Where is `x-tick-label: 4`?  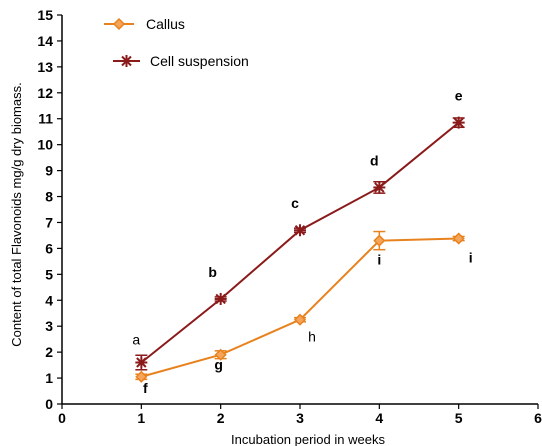 x-tick-label: 4 is located at coordinates (379, 418).